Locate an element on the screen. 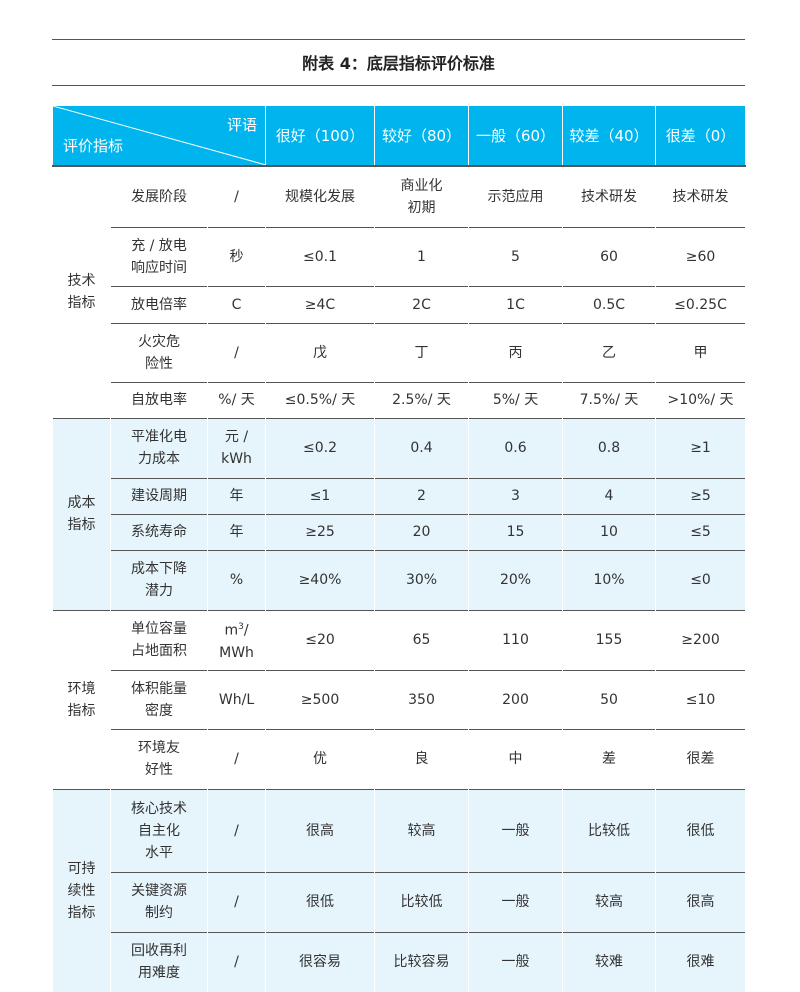 Image resolution: width=800 pixels, height=992 pixels. value-cell: 15 is located at coordinates (516, 531).